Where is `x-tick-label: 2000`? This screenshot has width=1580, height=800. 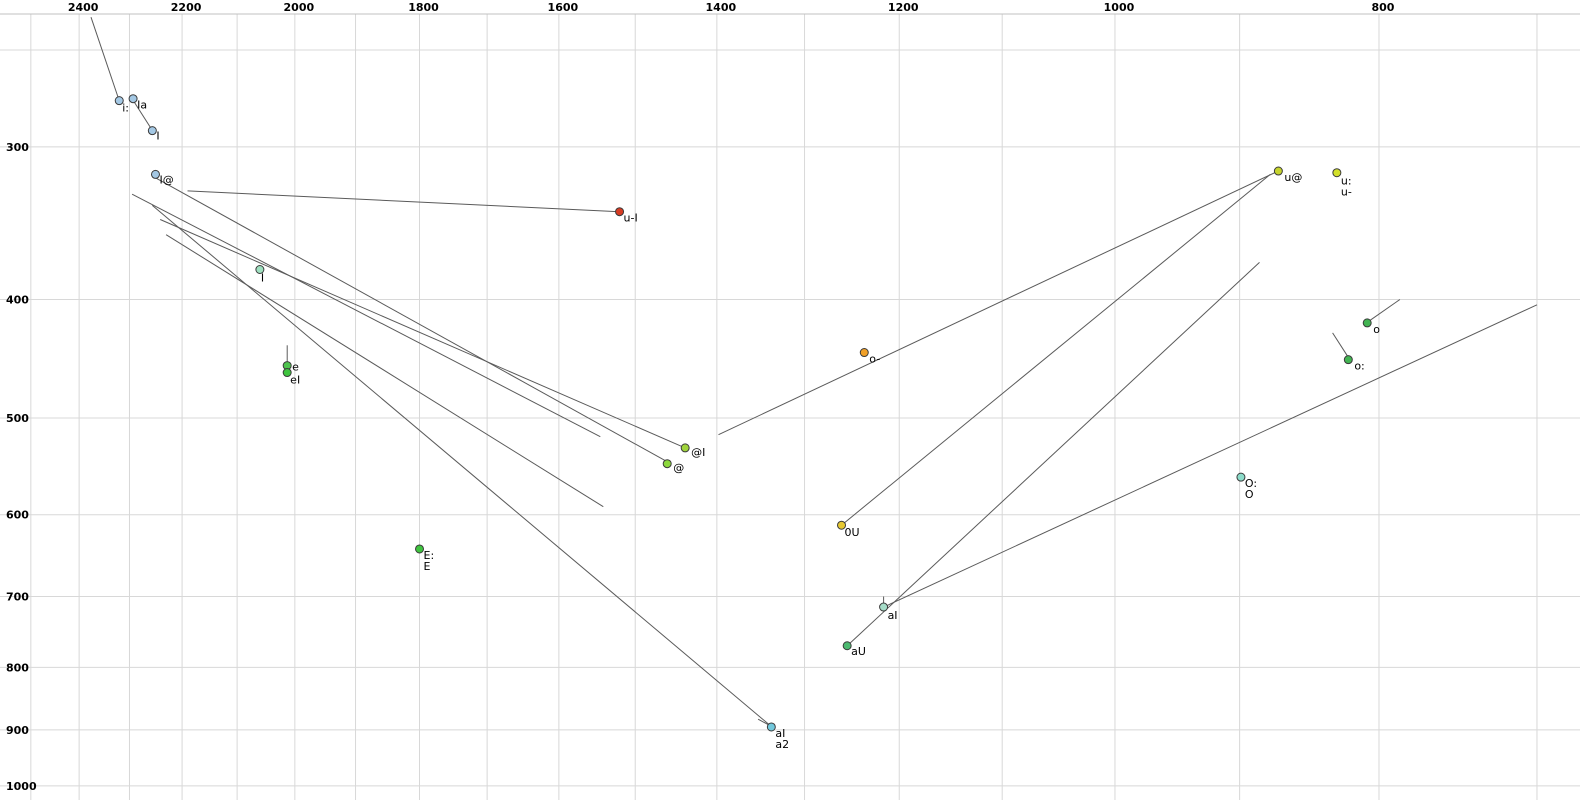 x-tick-label: 2000 is located at coordinates (299, 7).